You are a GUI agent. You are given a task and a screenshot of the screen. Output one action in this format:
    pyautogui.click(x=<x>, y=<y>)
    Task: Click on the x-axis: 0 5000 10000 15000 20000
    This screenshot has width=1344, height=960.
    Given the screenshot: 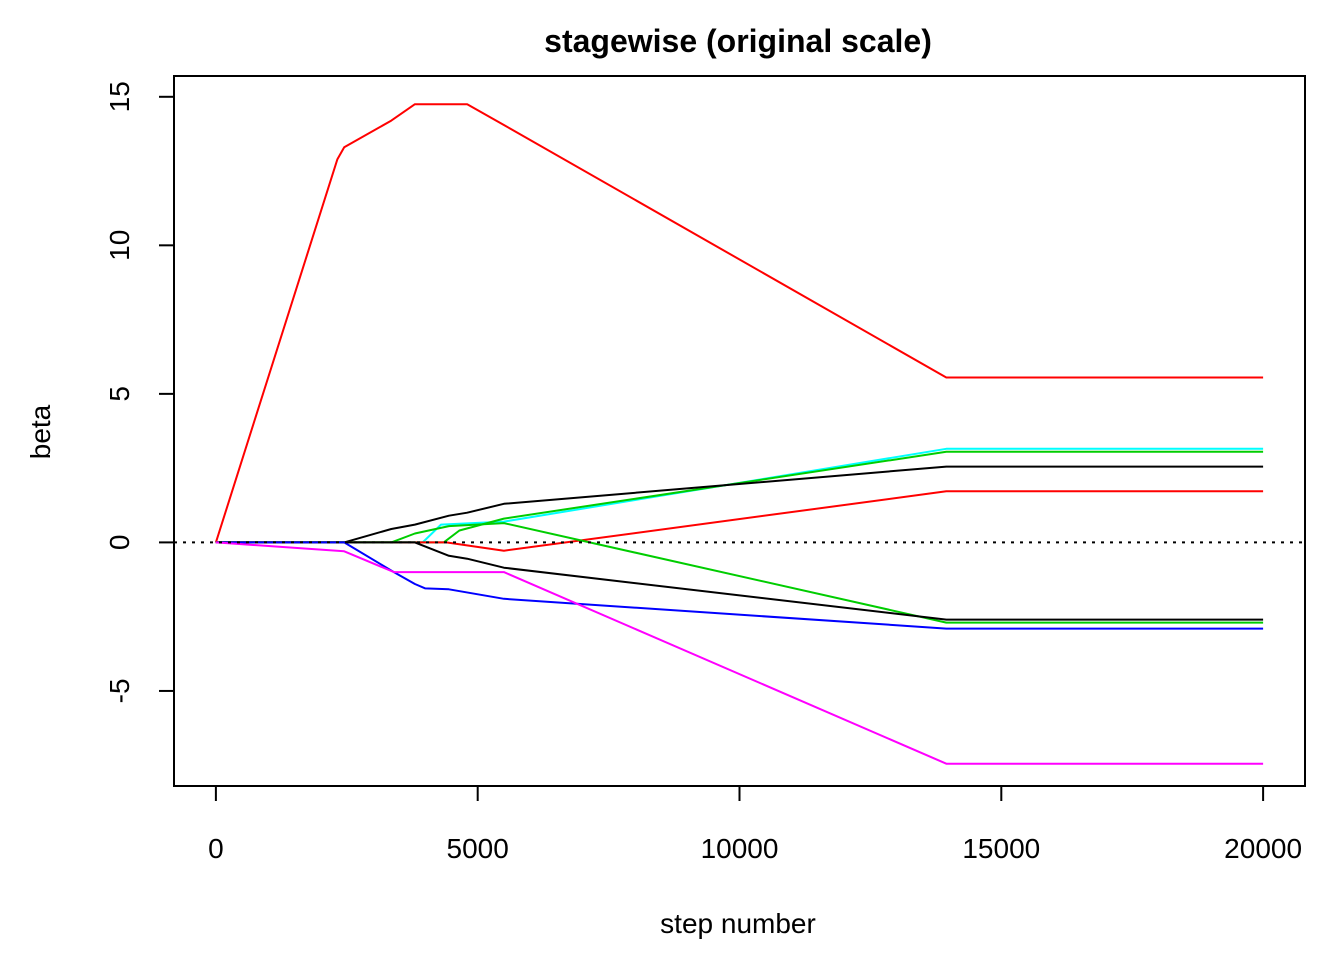 What is the action you would take?
    pyautogui.click(x=755, y=824)
    